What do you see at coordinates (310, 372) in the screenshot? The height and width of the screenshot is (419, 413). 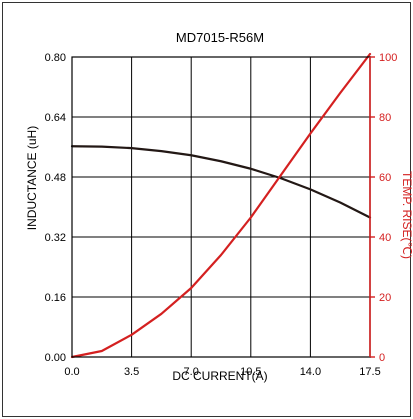 I see `x-tick-label: 14.0` at bounding box center [310, 372].